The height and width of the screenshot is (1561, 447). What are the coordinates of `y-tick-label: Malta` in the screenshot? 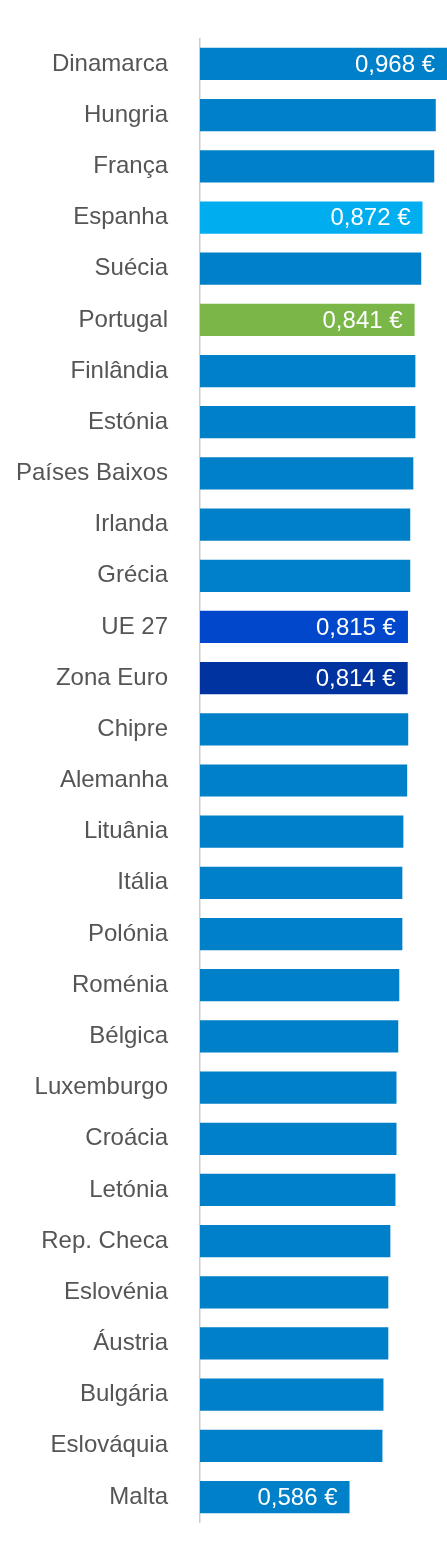 It's located at (139, 1495).